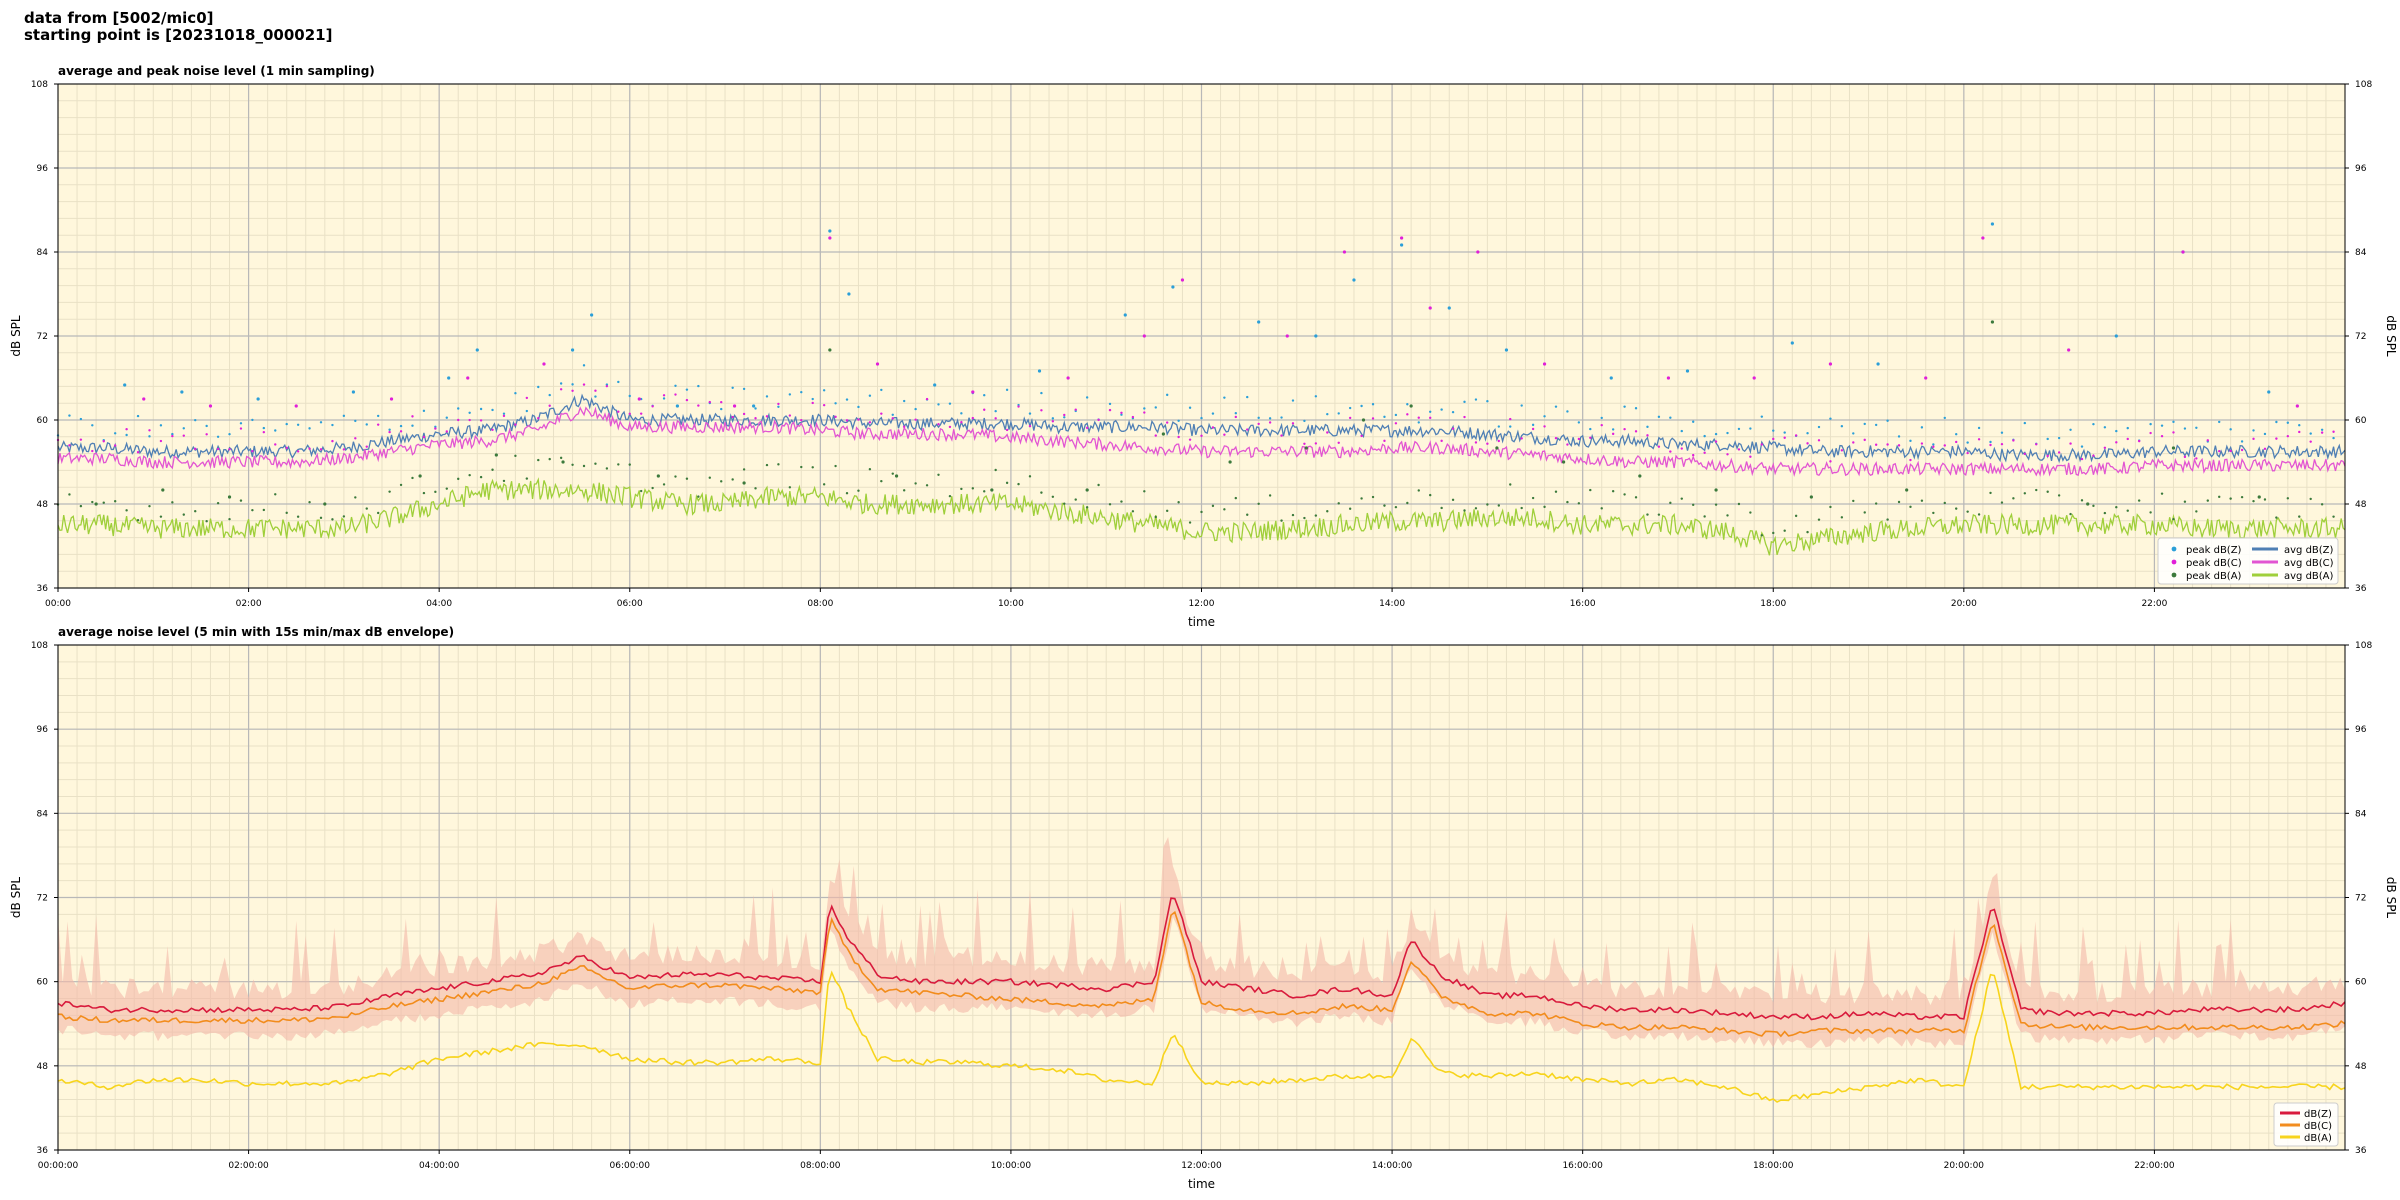 This screenshot has height=1200, width=2400. I want to click on y-tick-label-right: 108, so click(2363, 85).